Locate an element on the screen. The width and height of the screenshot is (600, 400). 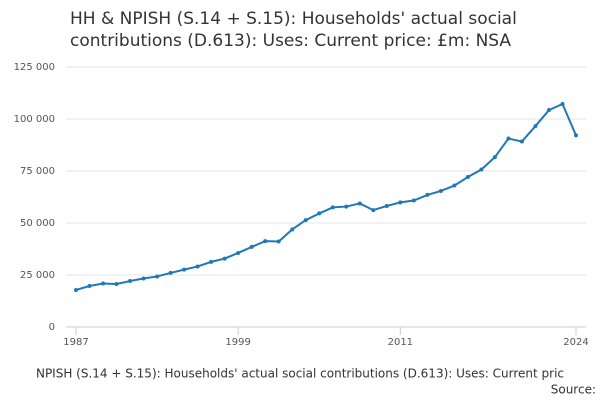
y-tick-label: 75 000 is located at coordinates (37, 171).